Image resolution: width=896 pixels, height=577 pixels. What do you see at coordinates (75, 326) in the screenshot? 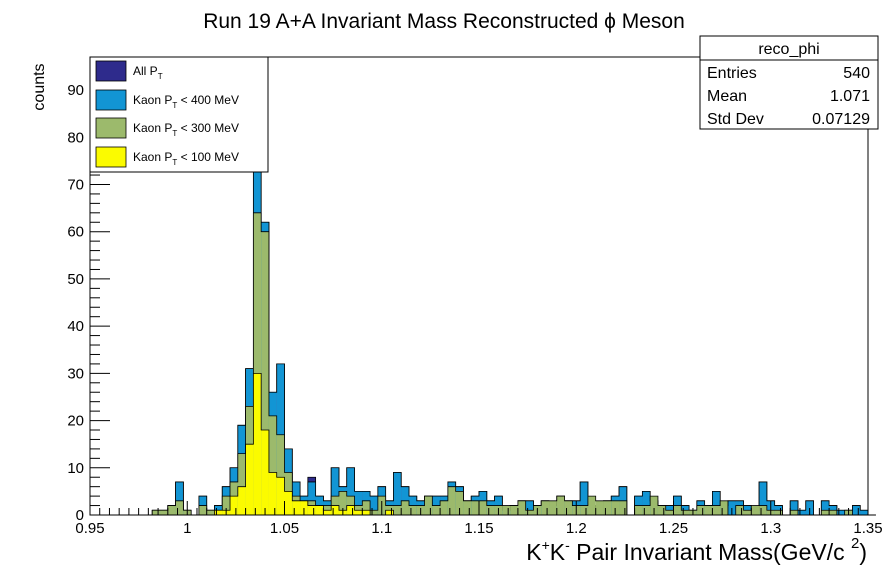
I see `y-tick-label: 40` at bounding box center [75, 326].